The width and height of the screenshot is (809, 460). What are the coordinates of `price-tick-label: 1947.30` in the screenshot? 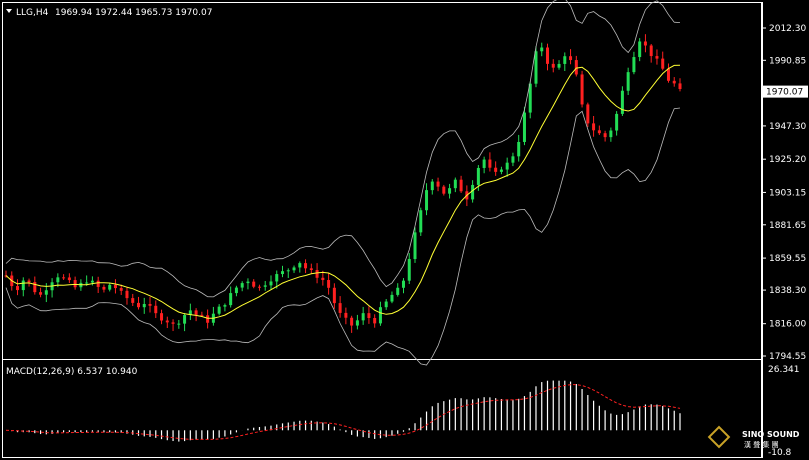 It's located at (787, 127).